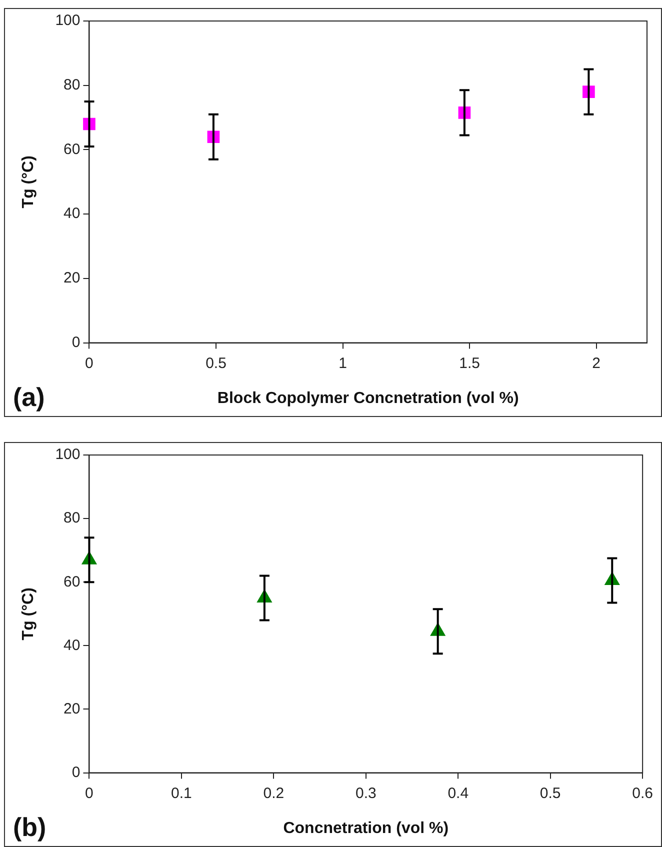 This screenshot has width=662, height=847. Describe the element at coordinates (273, 793) in the screenshot. I see `x-tick-label: 0.2` at that location.